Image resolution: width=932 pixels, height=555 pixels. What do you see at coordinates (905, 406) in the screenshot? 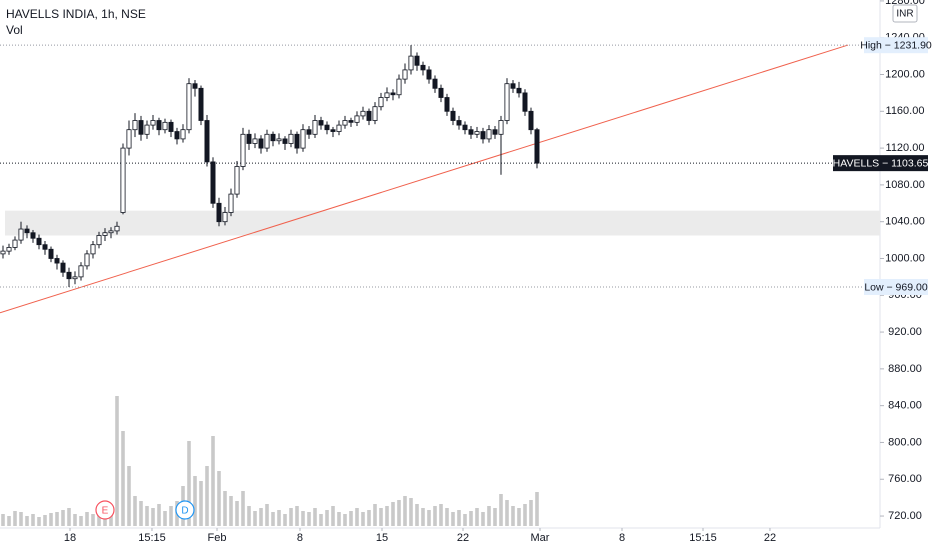
I see `y-tick-label: 840.00` at bounding box center [905, 406].